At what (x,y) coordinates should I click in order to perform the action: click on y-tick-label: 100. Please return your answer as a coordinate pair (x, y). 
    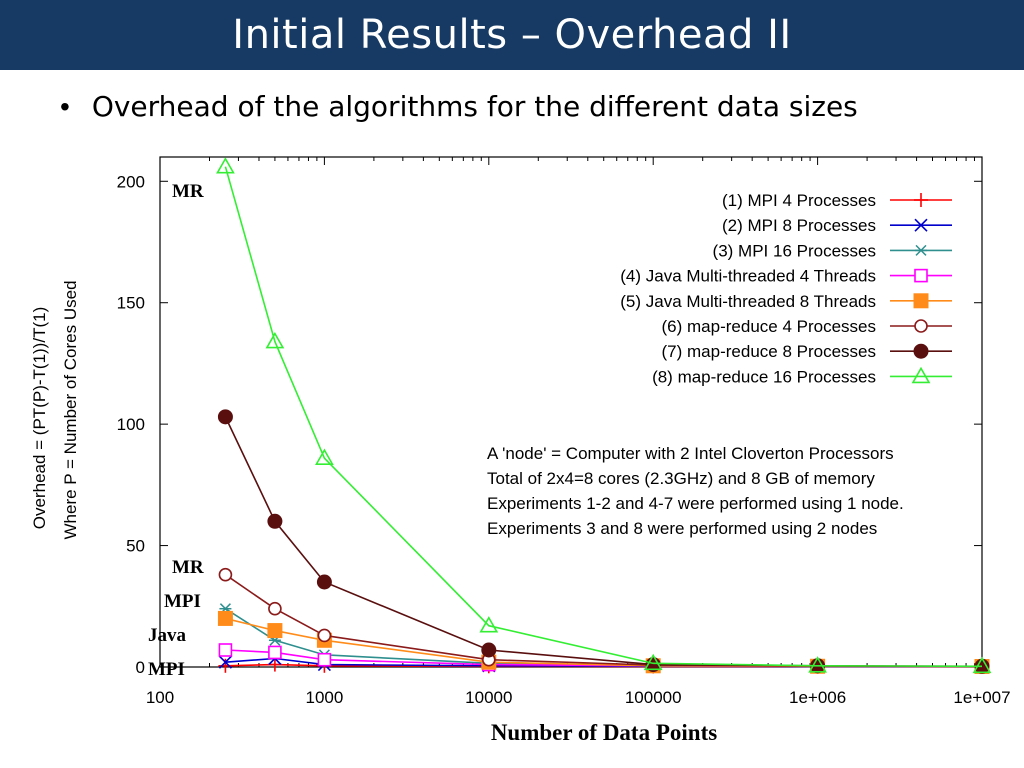
    Looking at the image, I should click on (131, 424).